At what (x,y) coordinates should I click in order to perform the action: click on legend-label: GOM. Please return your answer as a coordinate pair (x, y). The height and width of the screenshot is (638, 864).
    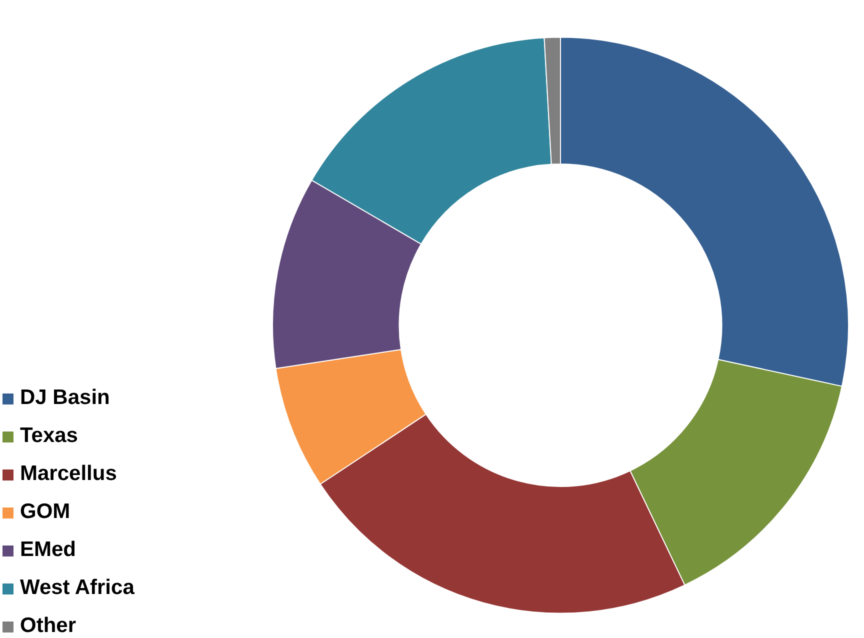
    Looking at the image, I should click on (45, 512).